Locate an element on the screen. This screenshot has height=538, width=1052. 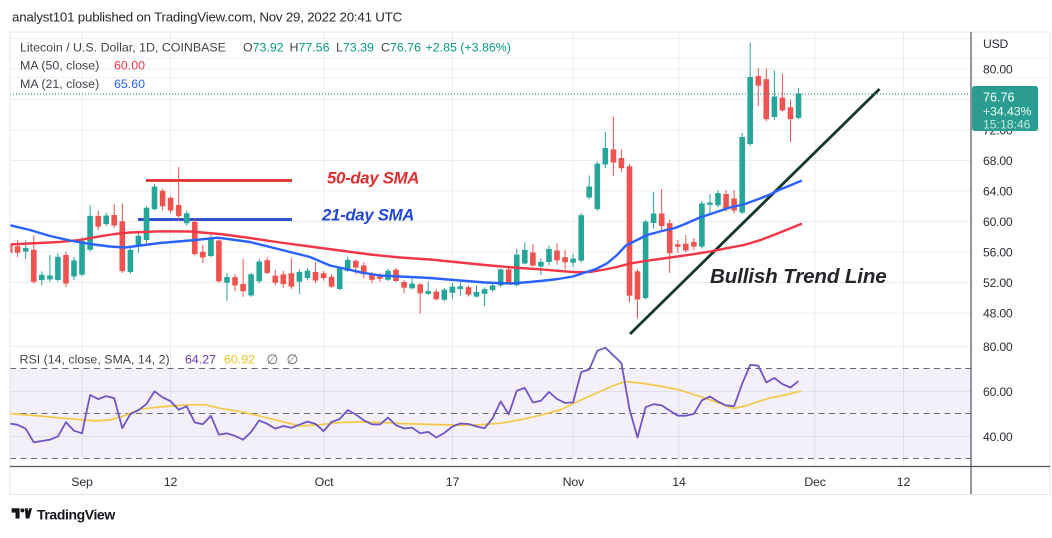
svg-text: 17 is located at coordinates (453, 482).